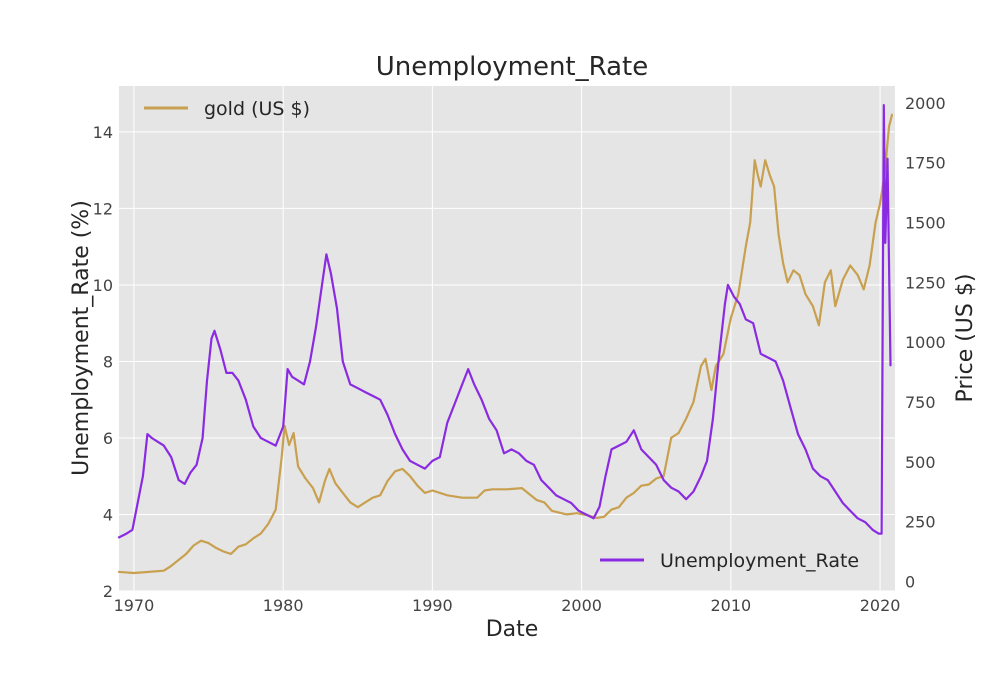 The height and width of the screenshot is (676, 1000). I want to click on y-left-tick-label: 12, so click(103, 208).